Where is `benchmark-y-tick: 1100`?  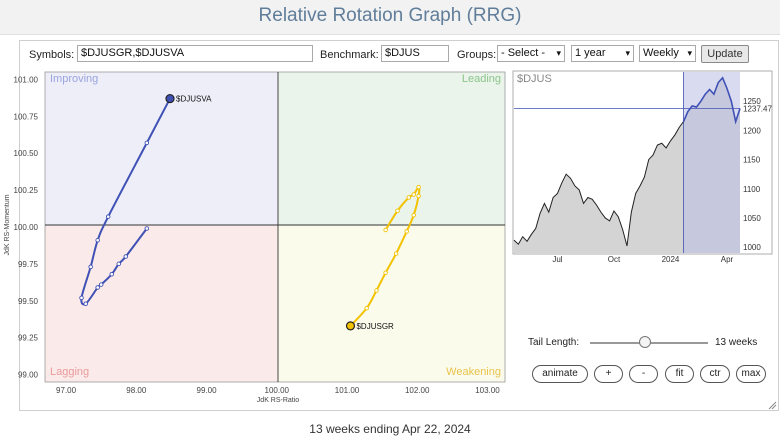 benchmark-y-tick: 1100 is located at coordinates (752, 189).